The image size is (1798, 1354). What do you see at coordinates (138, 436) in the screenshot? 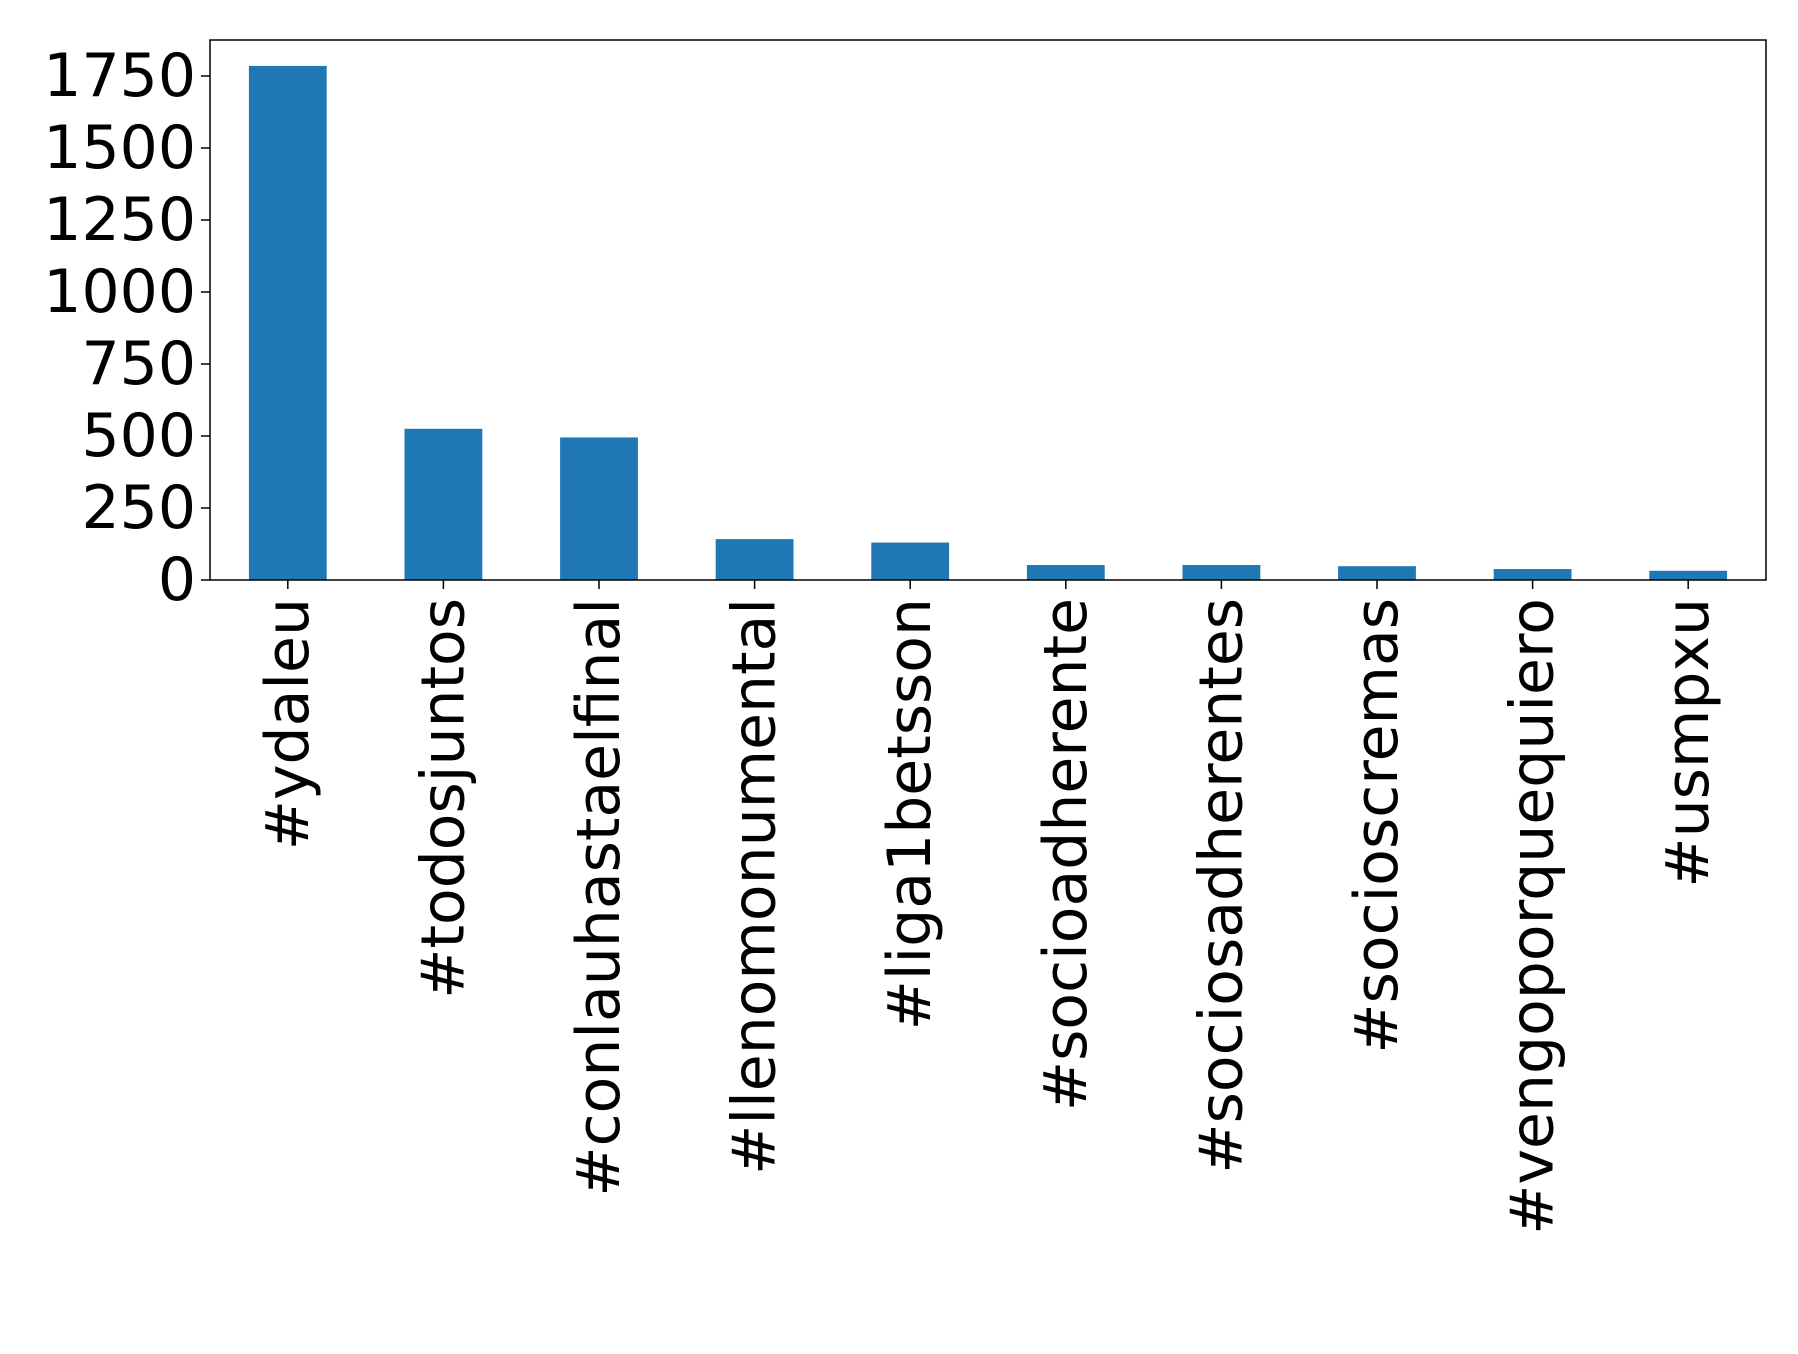
I see `y-tick-label: 500` at bounding box center [138, 436].